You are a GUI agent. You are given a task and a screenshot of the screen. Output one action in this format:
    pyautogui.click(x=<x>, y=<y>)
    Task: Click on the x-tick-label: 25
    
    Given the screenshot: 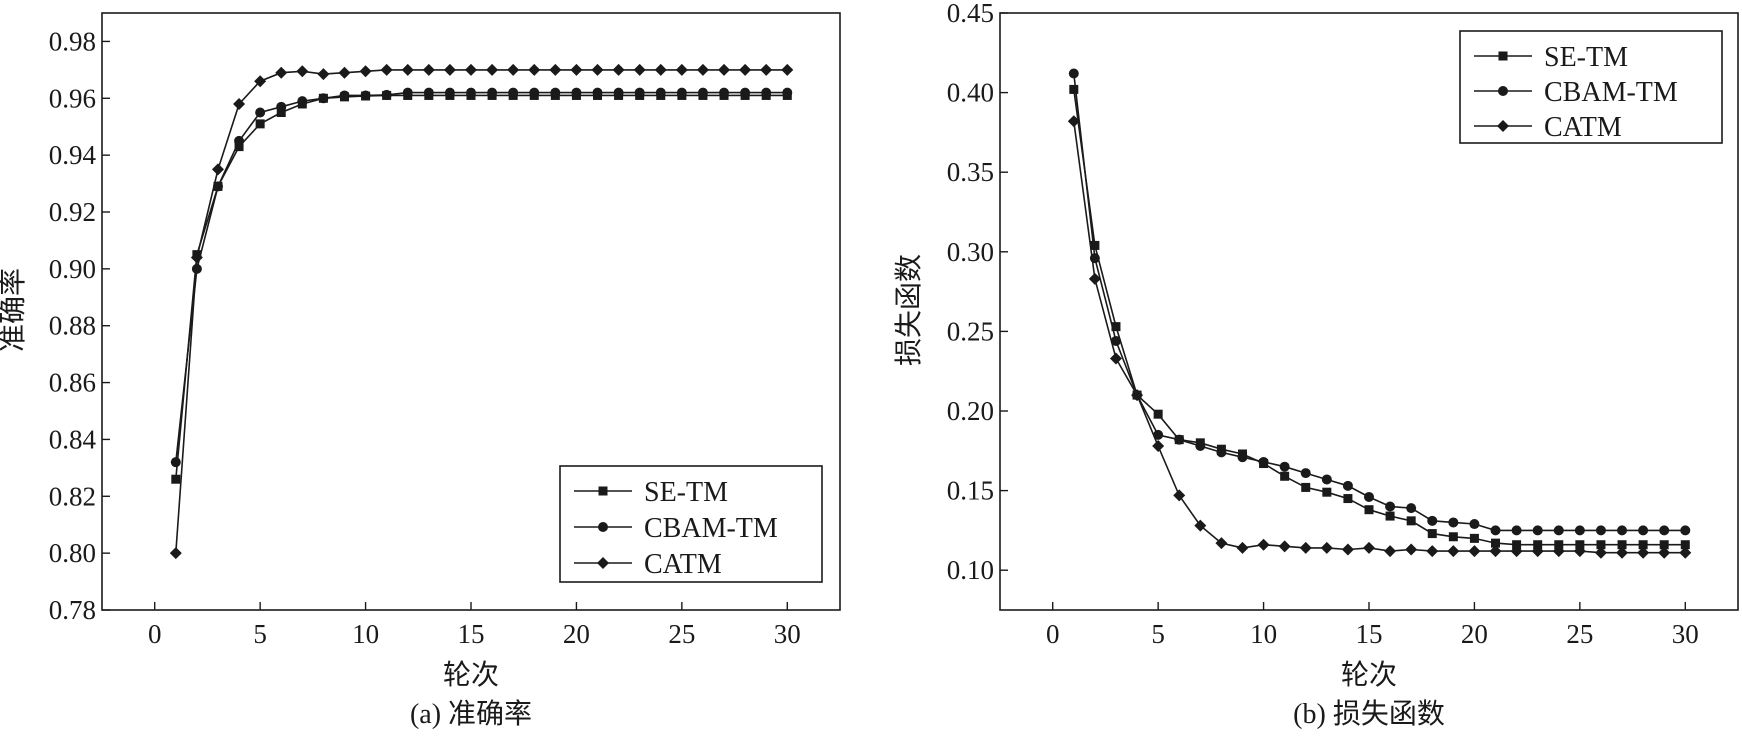 What is the action you would take?
    pyautogui.click(x=681, y=634)
    